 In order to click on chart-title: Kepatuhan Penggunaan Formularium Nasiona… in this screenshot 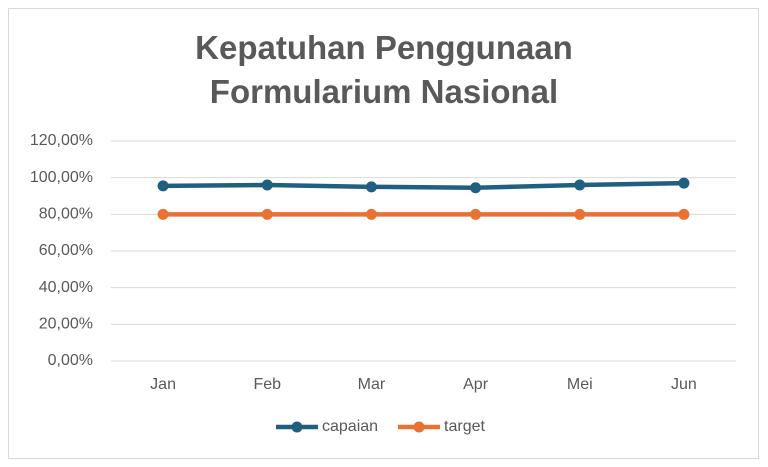, I will do `click(384, 69)`.